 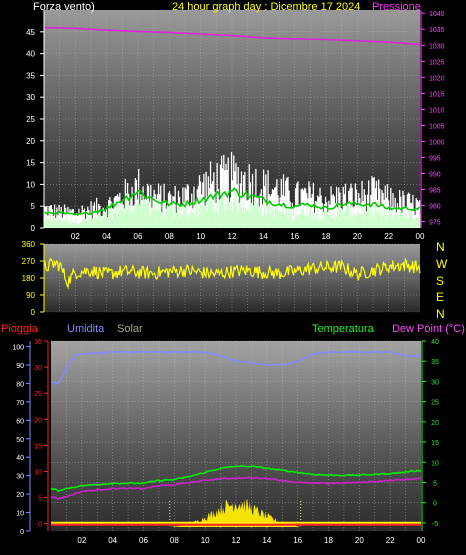 I want to click on wind-x-tick-label: 06, so click(x=138, y=236).